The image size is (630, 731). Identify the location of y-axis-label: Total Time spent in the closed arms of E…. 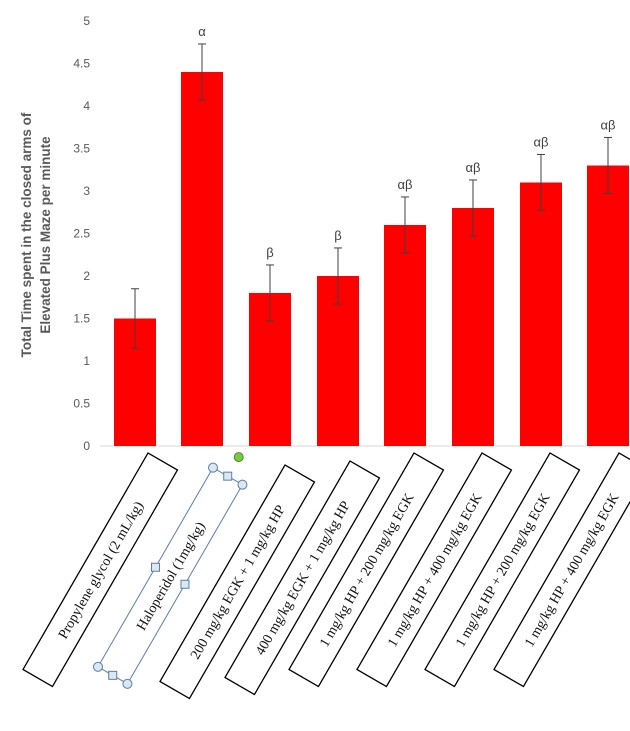
(36, 234).